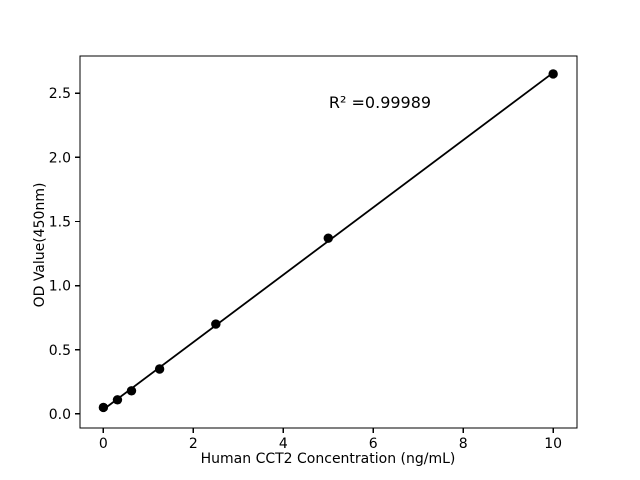 The image size is (640, 480). I want to click on x-tick-label: 10, so click(553, 444).